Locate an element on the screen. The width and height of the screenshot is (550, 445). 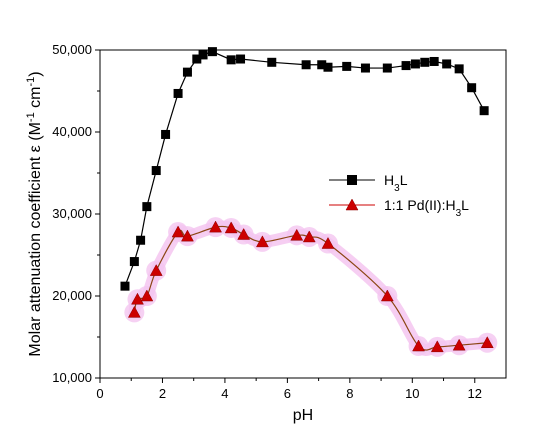
y-ticks: 10,000 20,000 30,000 40,000 50,000 is located at coordinates (76, 213).